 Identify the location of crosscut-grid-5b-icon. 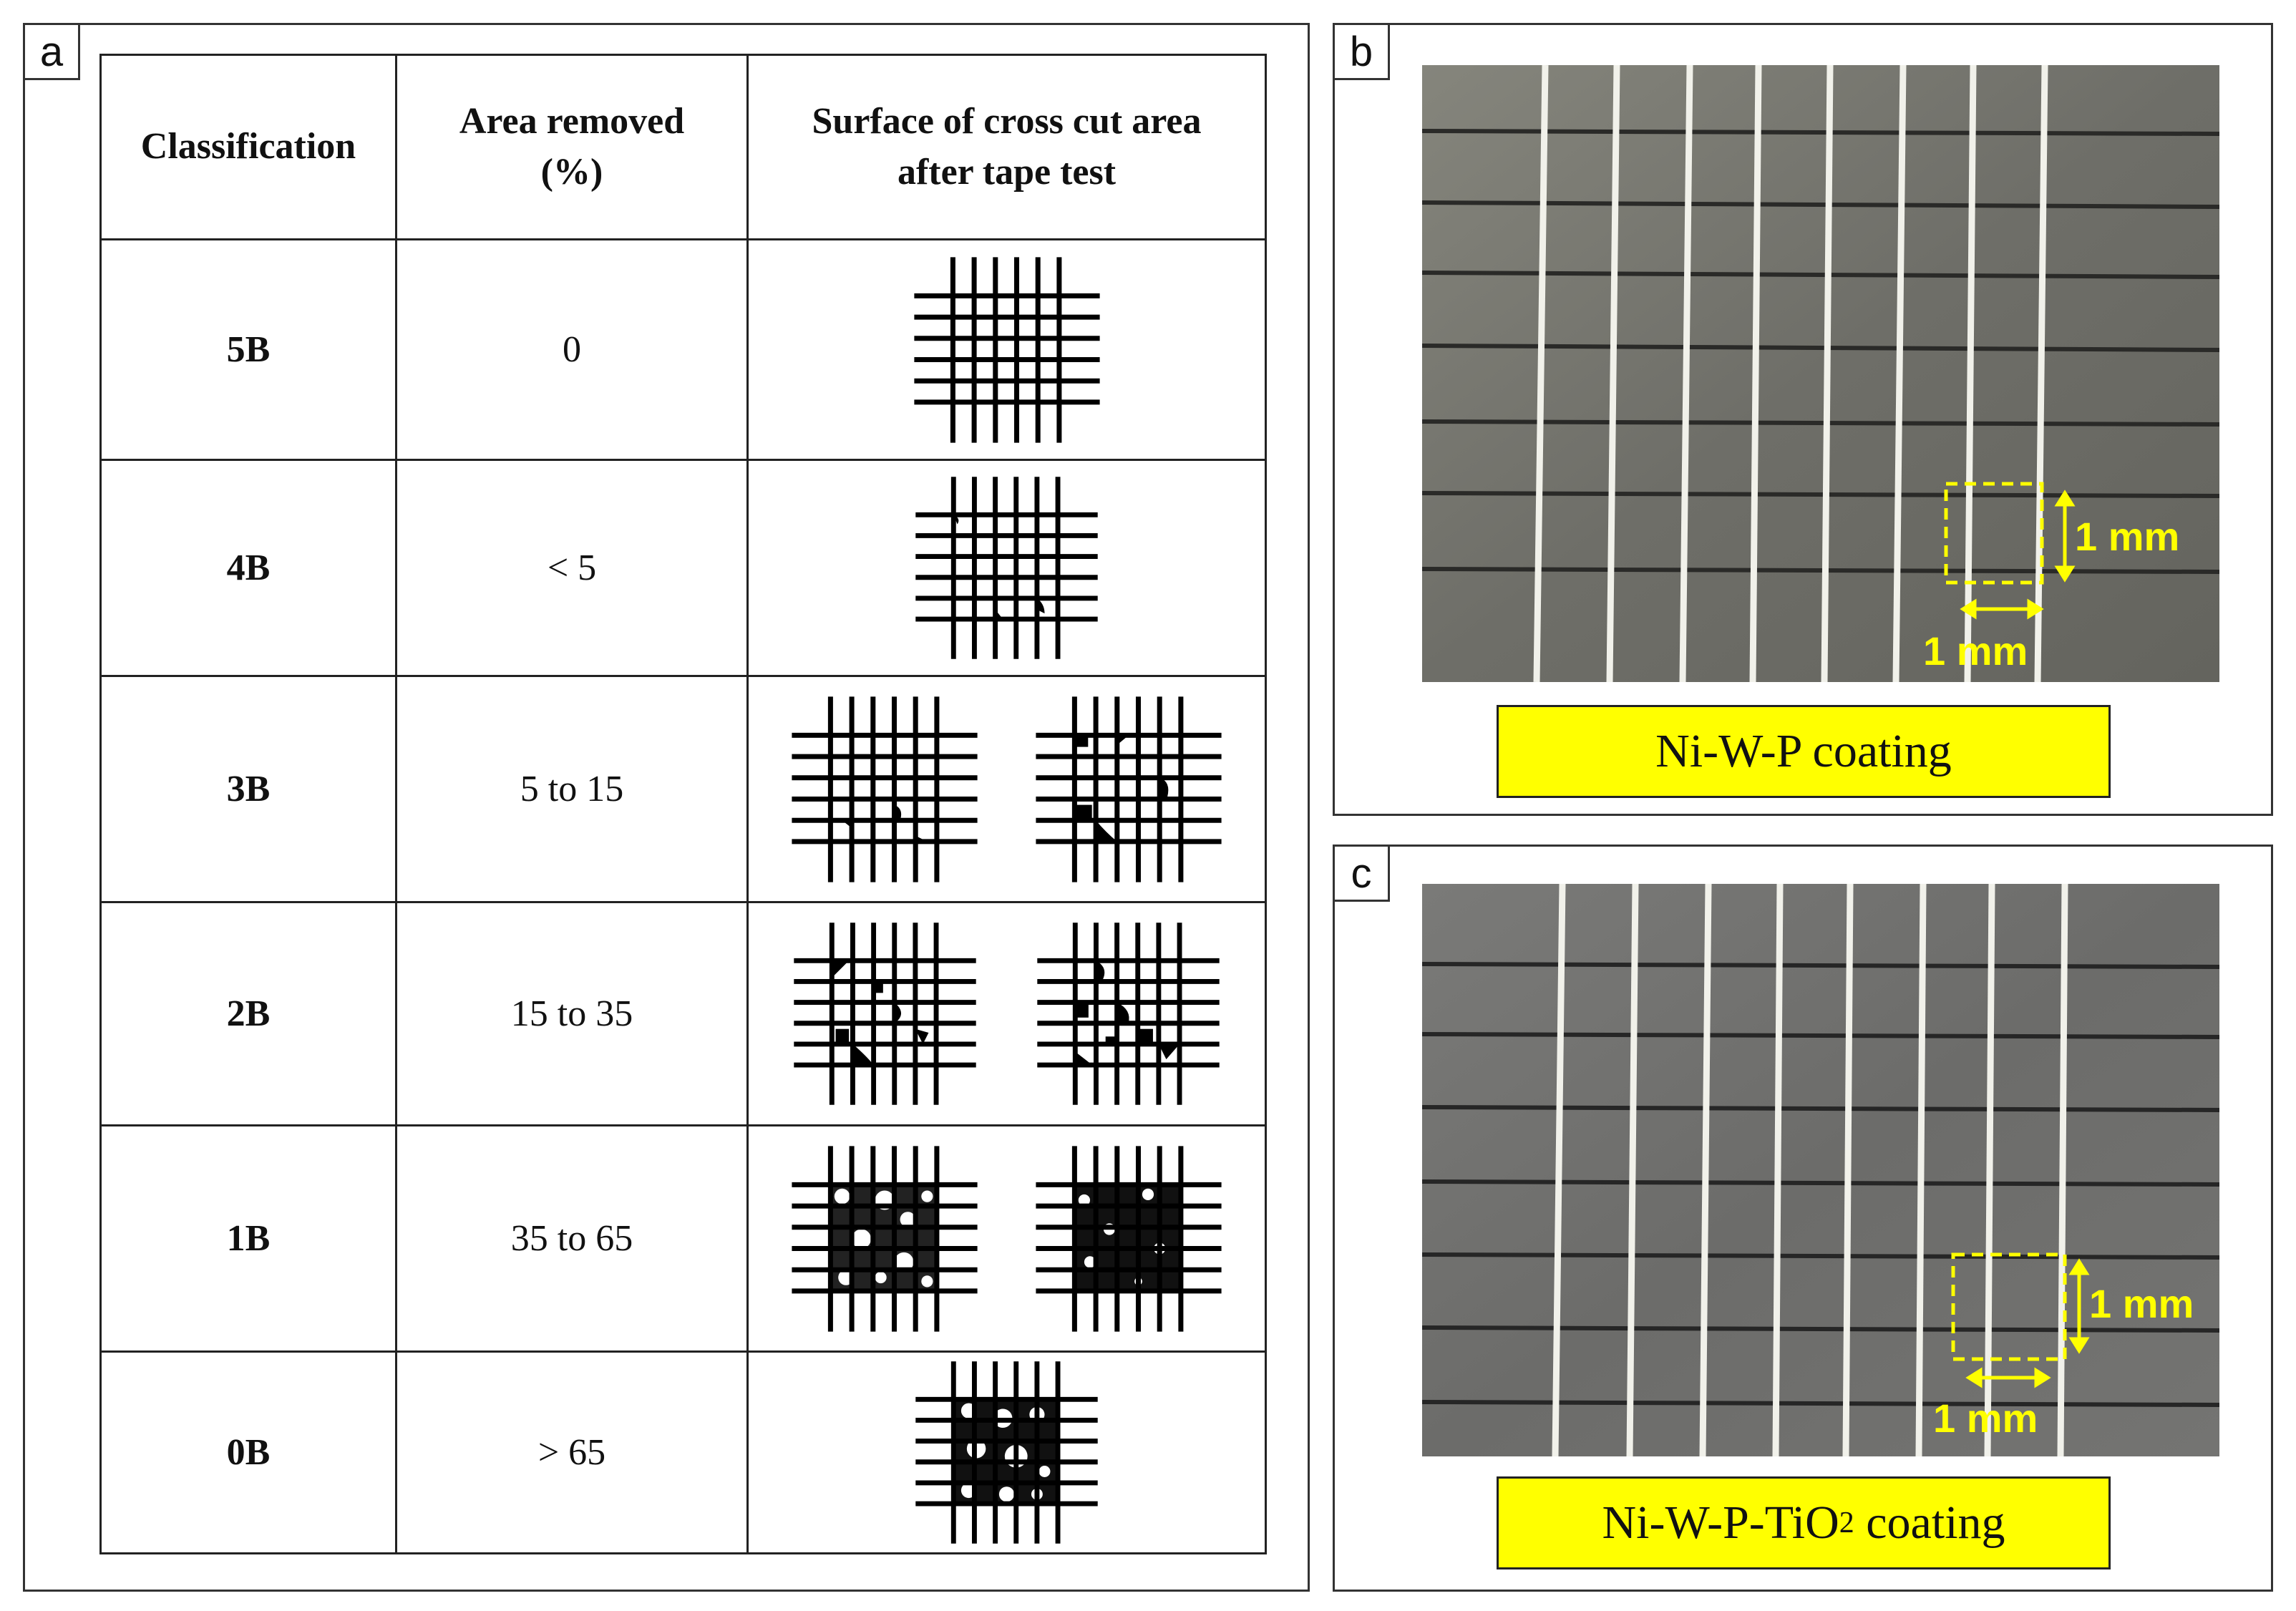
(1007, 349).